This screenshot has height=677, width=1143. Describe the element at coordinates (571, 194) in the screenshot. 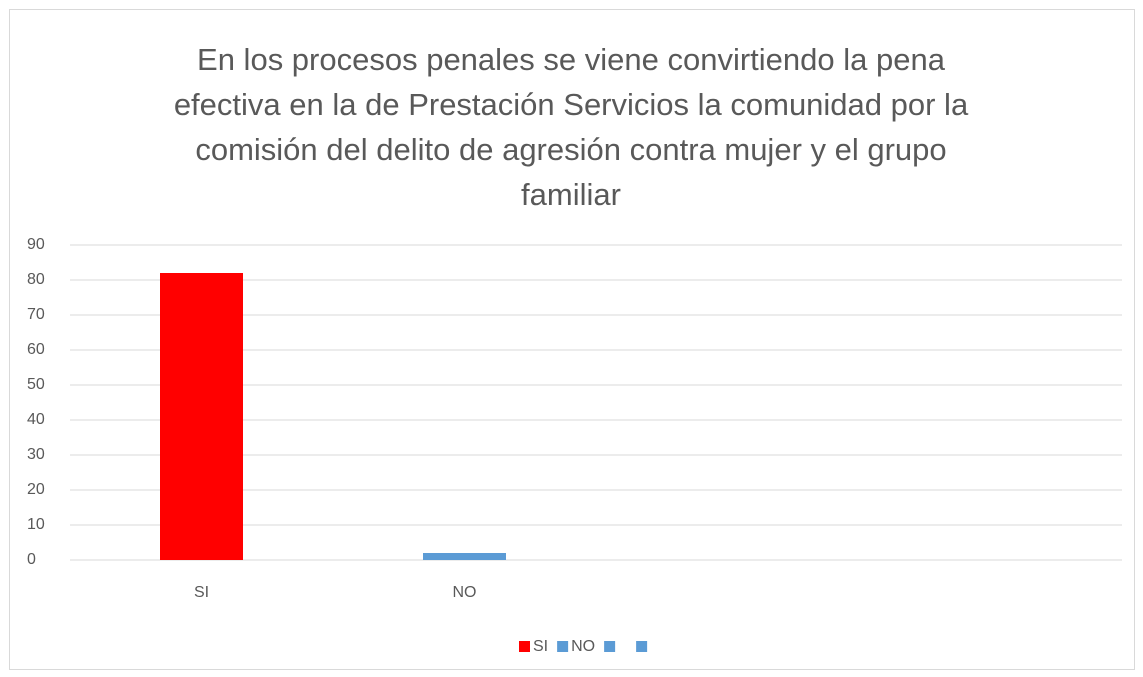

I see `chart-title: familiar` at that location.